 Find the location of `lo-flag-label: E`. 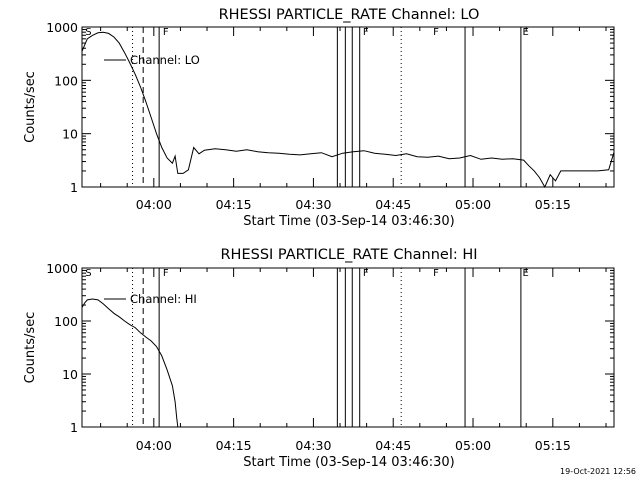

lo-flag-label: E is located at coordinates (525, 32).